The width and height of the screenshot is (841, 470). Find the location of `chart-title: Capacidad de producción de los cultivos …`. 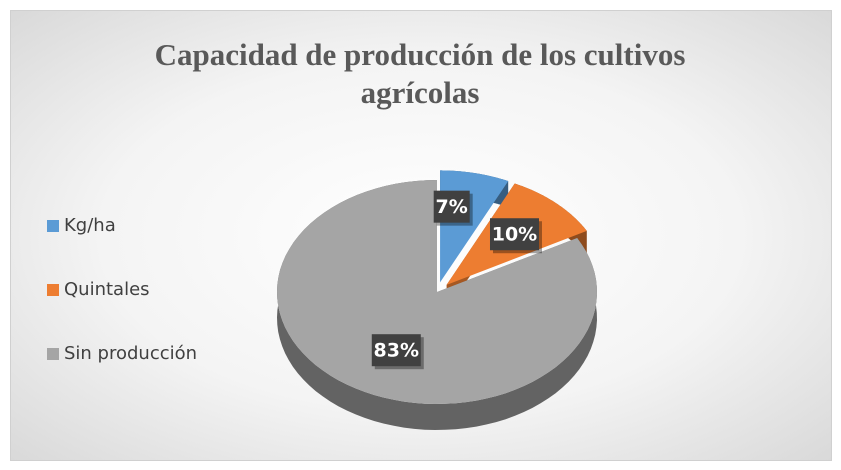

chart-title: Capacidad de producción de los cultivos … is located at coordinates (420, 73).